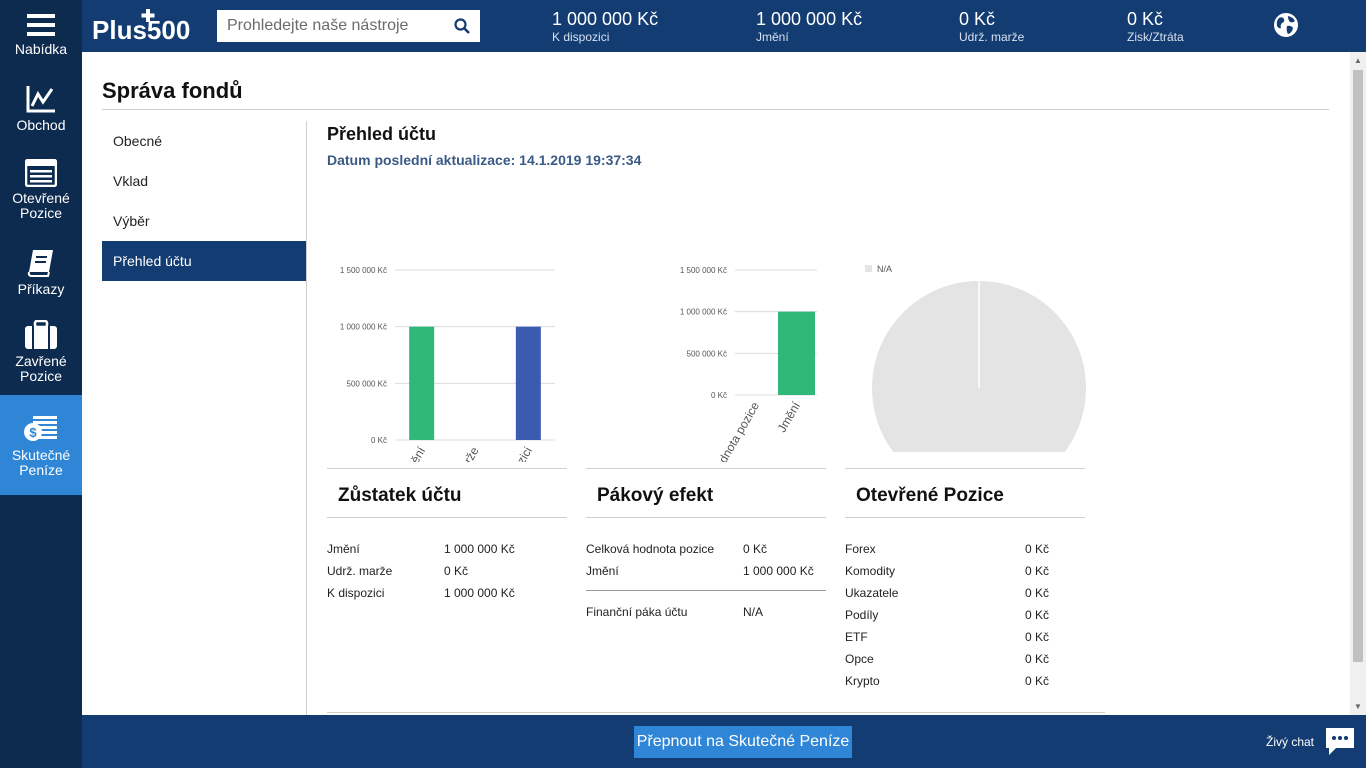  Describe the element at coordinates (655, 495) in the screenshot. I see `leverage-title: Pákový efekt` at that location.